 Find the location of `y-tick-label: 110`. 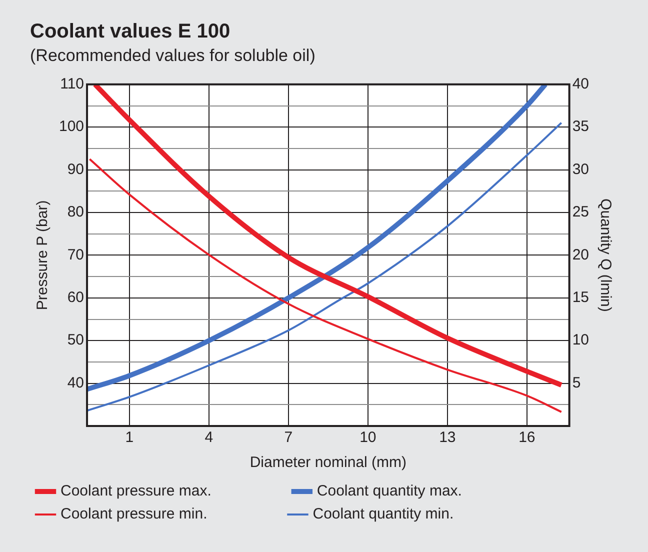

y-tick-label: 110 is located at coordinates (72, 84).